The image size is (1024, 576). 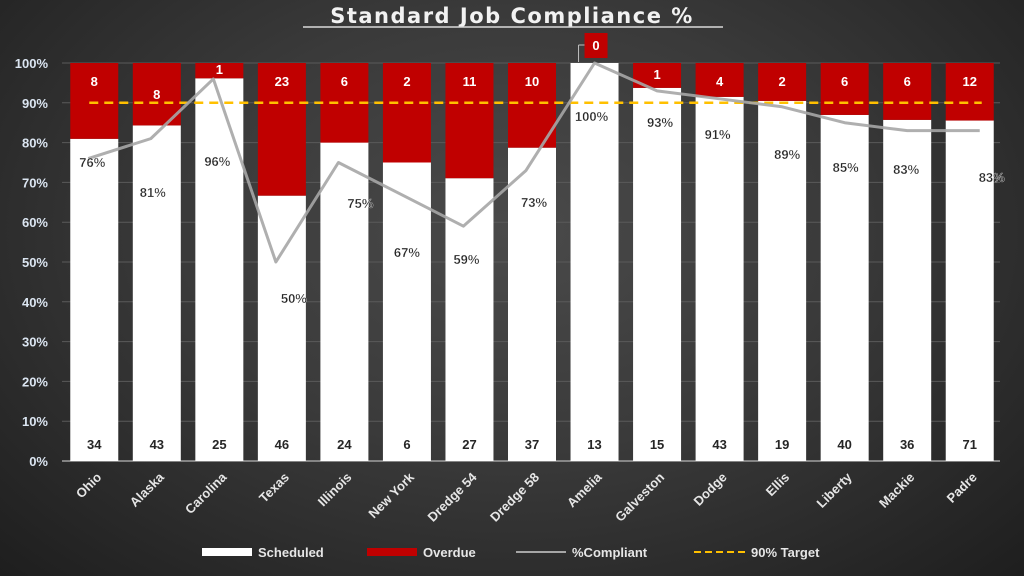 I want to click on y-tick-label: 40%, so click(x=35, y=302).